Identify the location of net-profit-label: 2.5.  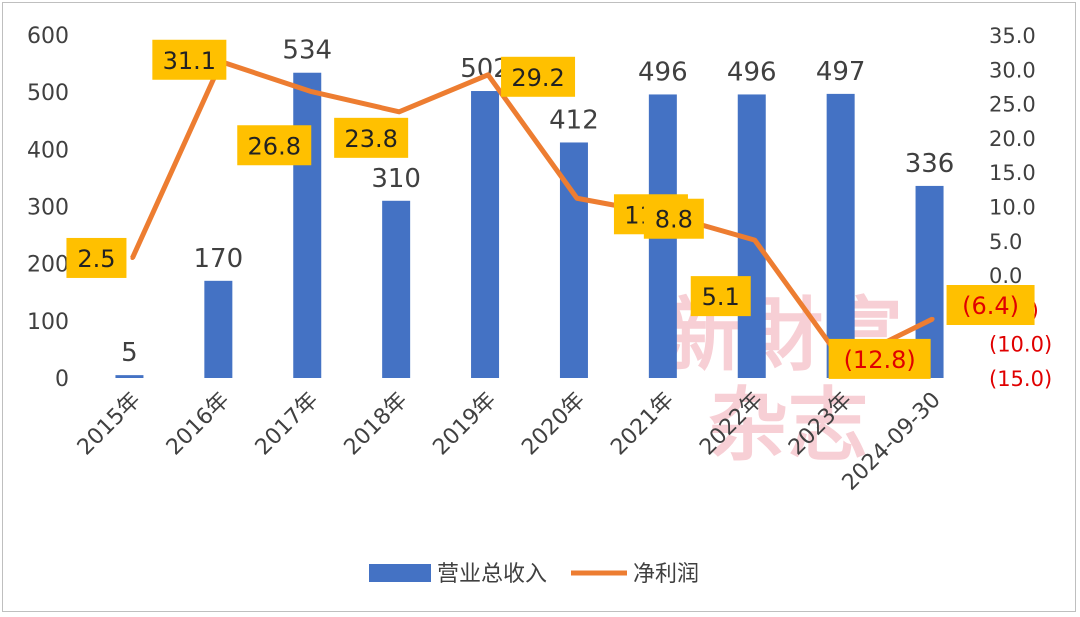
(96, 257).